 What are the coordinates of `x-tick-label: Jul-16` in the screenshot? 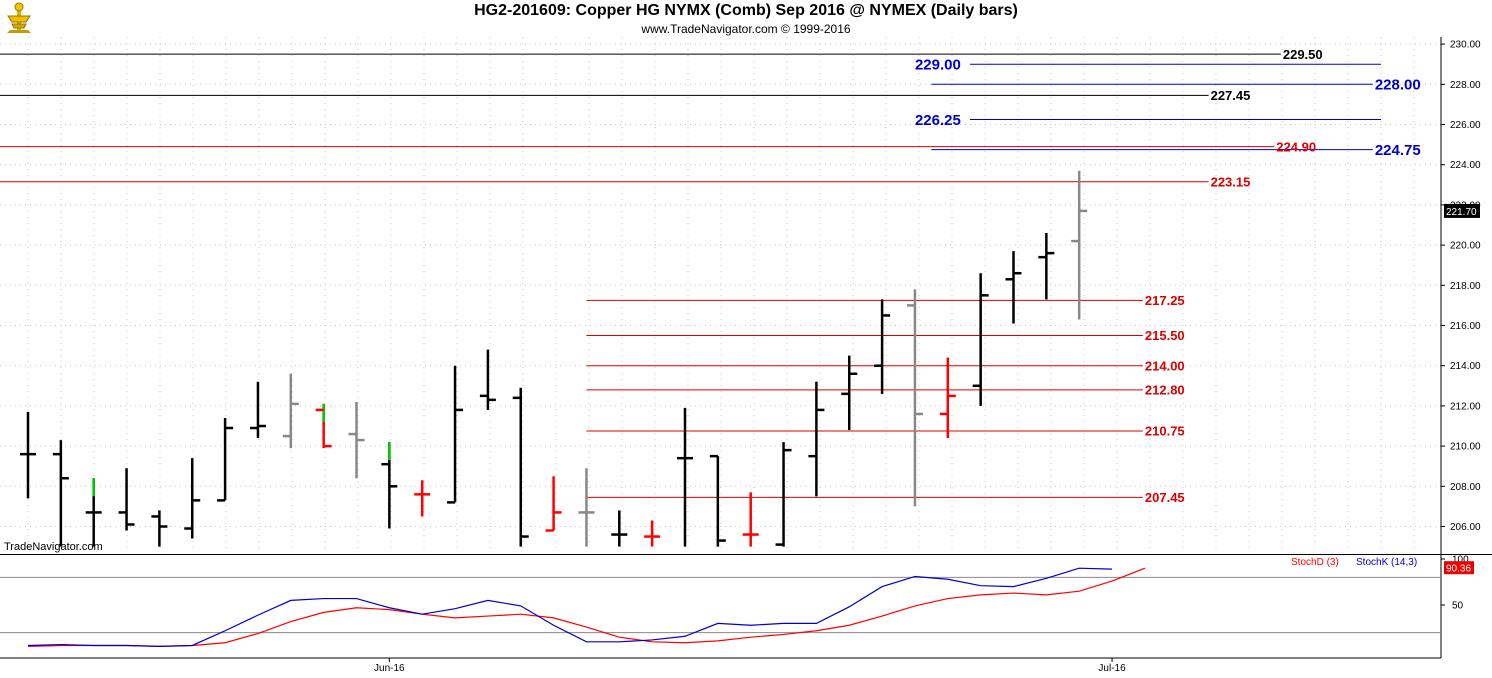 It's located at (1112, 668).